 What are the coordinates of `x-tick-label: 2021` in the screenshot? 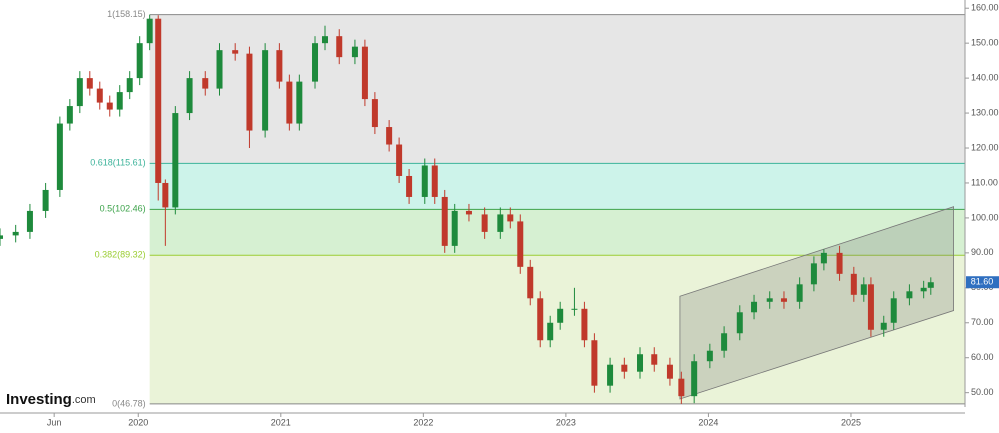 It's located at (281, 422).